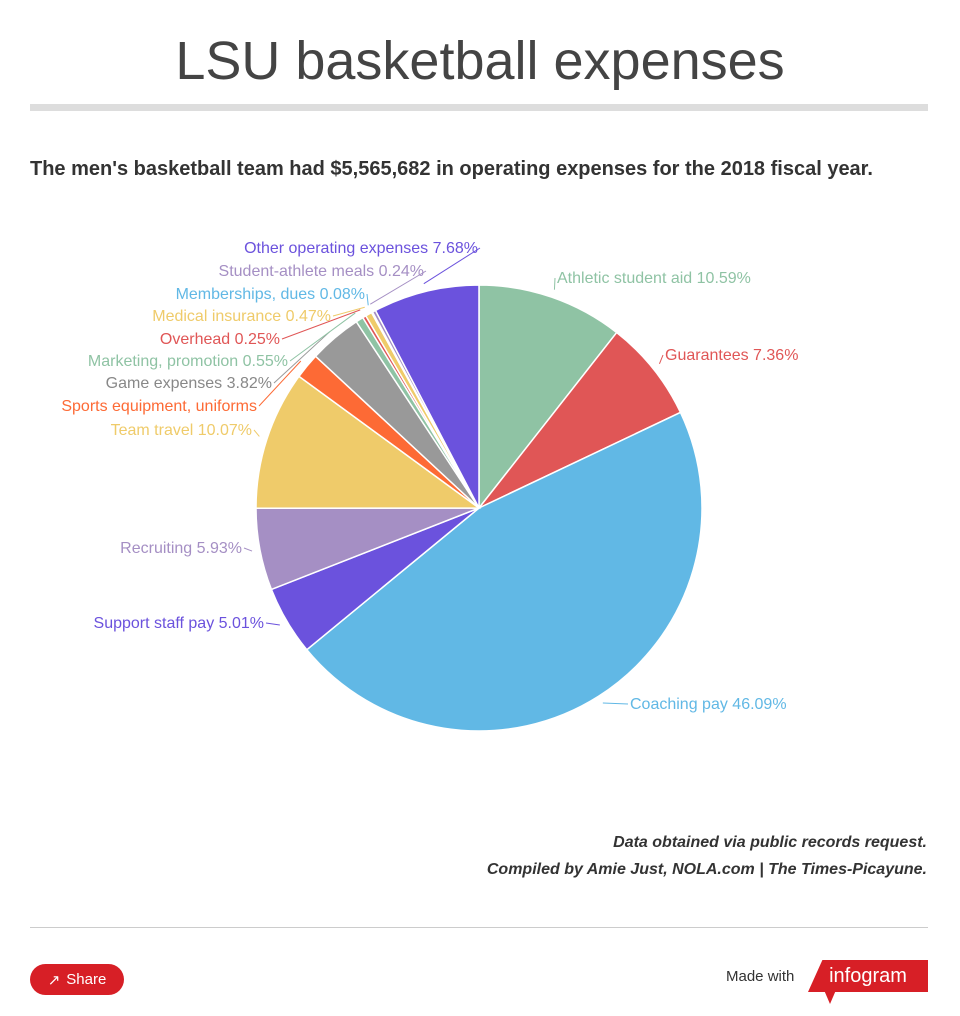  Describe the element at coordinates (189, 383) in the screenshot. I see `slice-label: Game expenses 3.82%` at that location.